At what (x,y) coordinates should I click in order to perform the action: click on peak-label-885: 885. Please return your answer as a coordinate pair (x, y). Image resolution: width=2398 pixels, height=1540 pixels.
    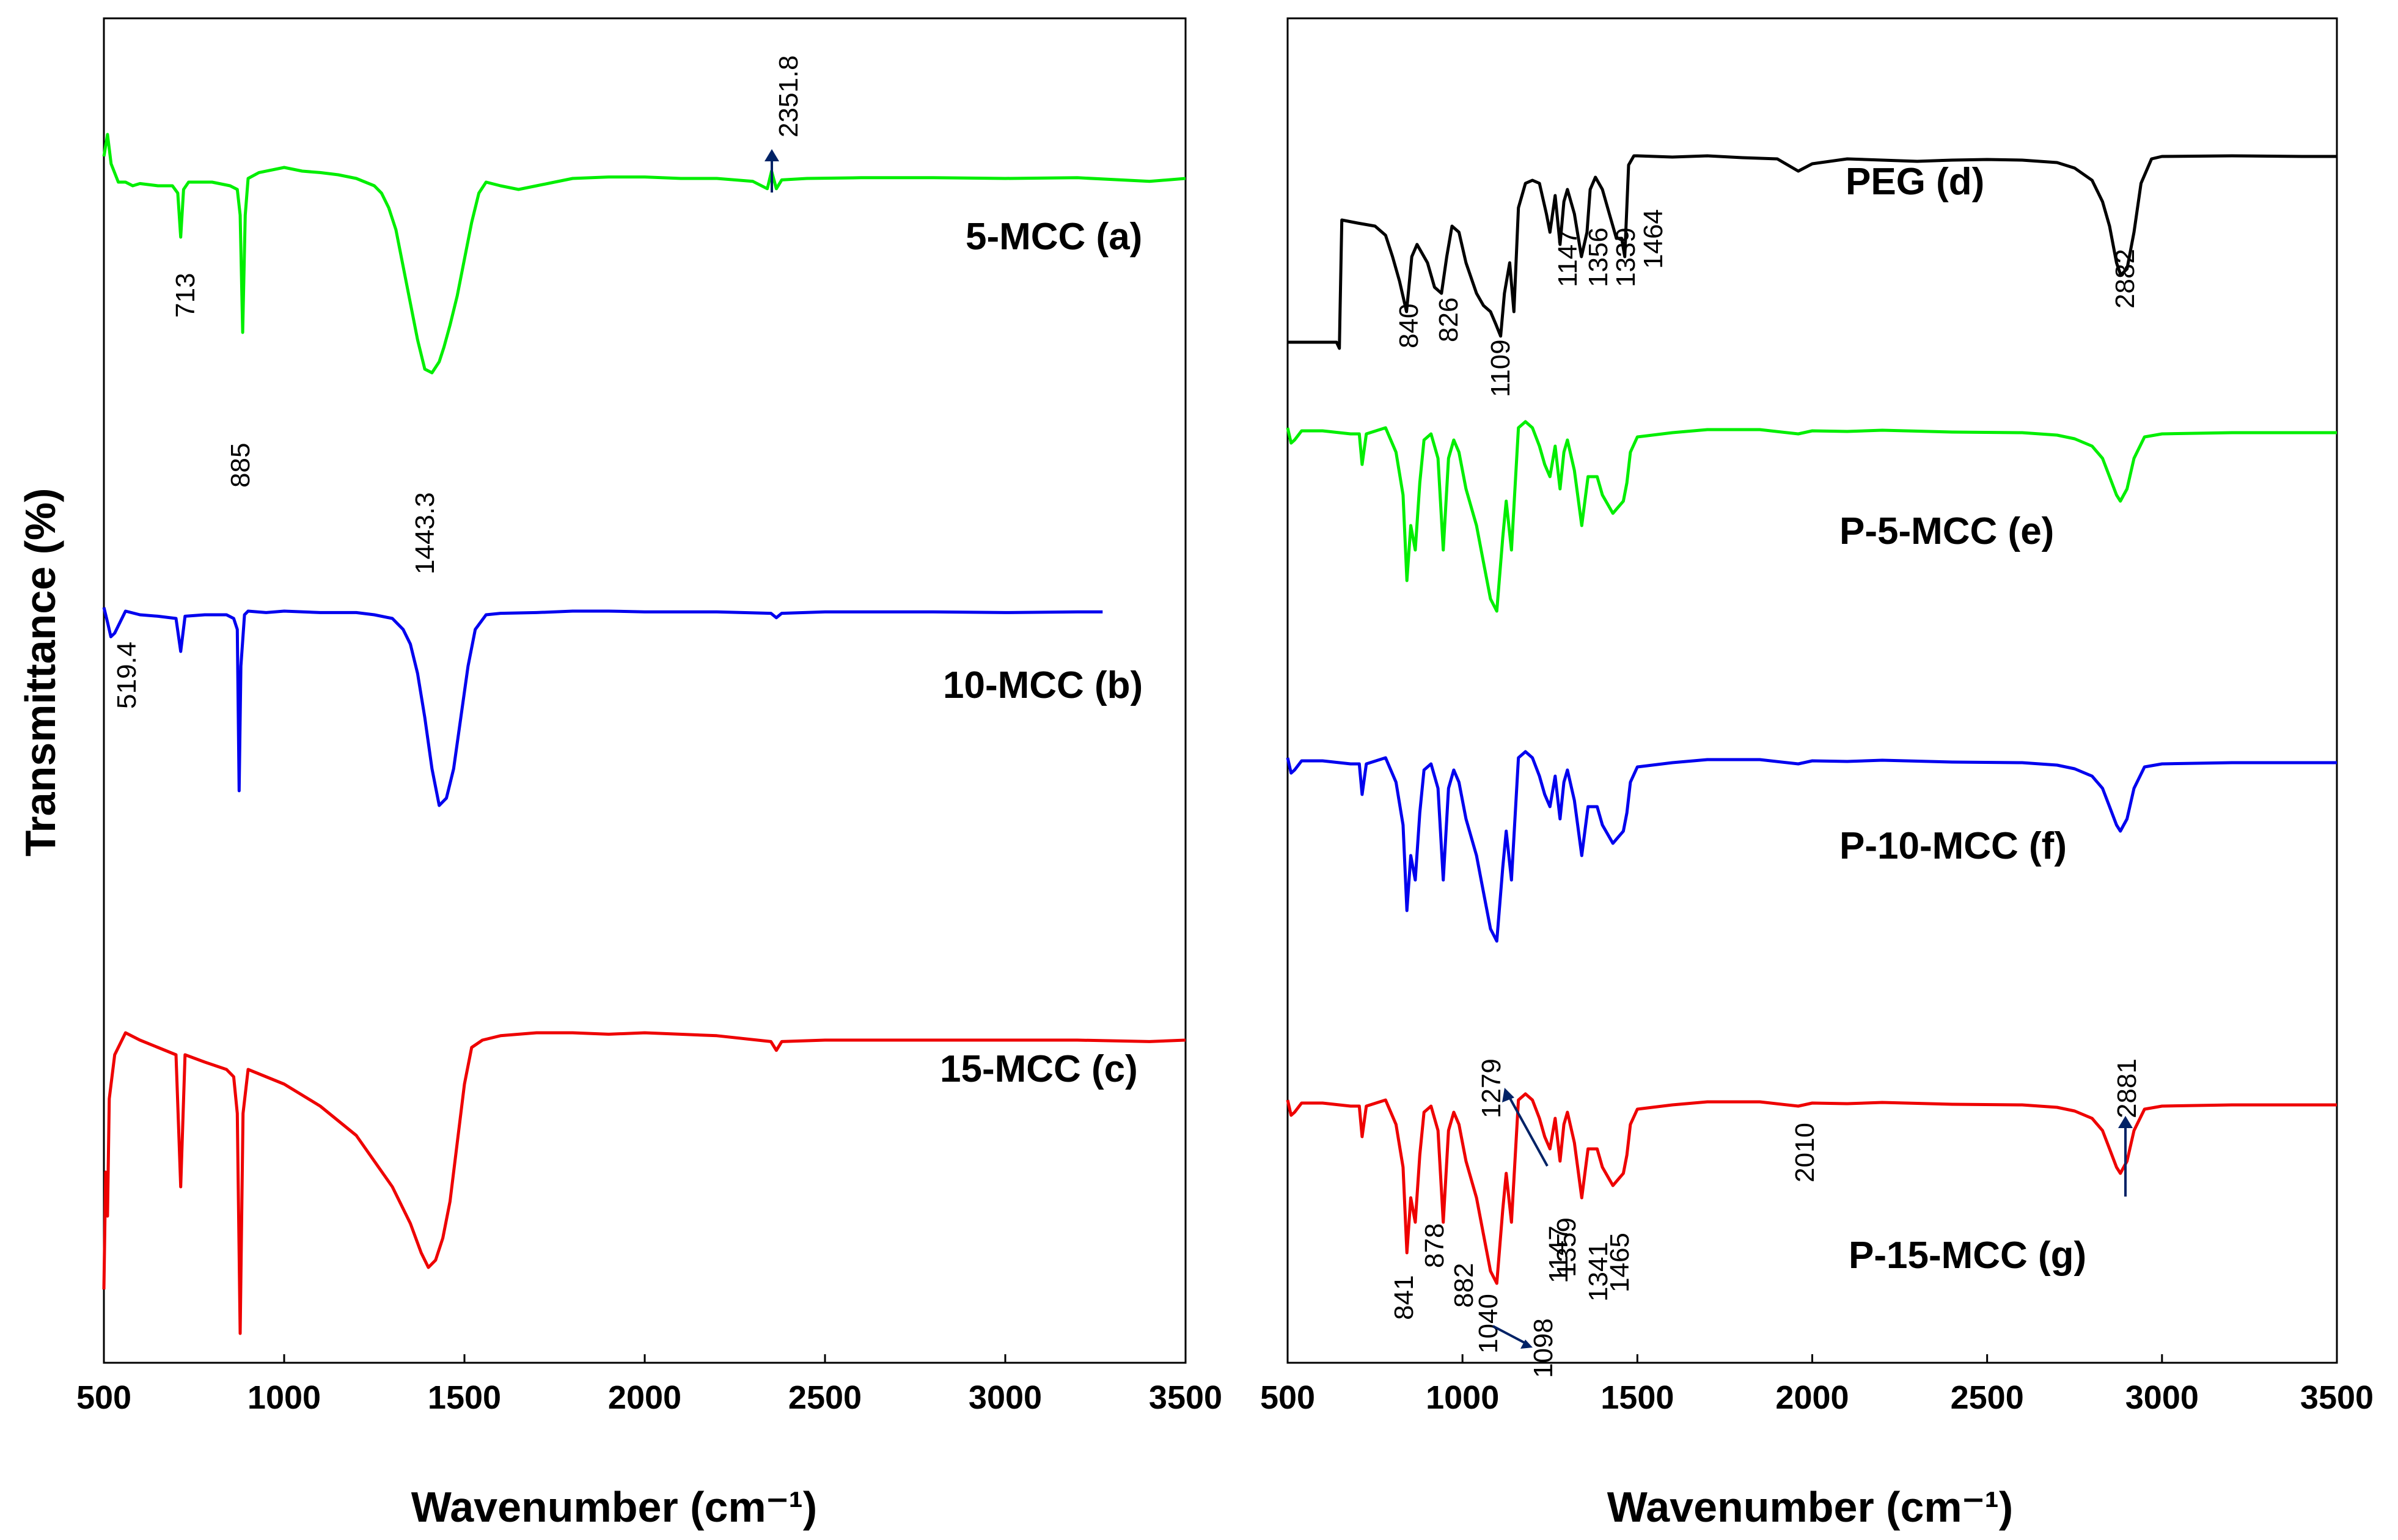
    Looking at the image, I should click on (241, 466).